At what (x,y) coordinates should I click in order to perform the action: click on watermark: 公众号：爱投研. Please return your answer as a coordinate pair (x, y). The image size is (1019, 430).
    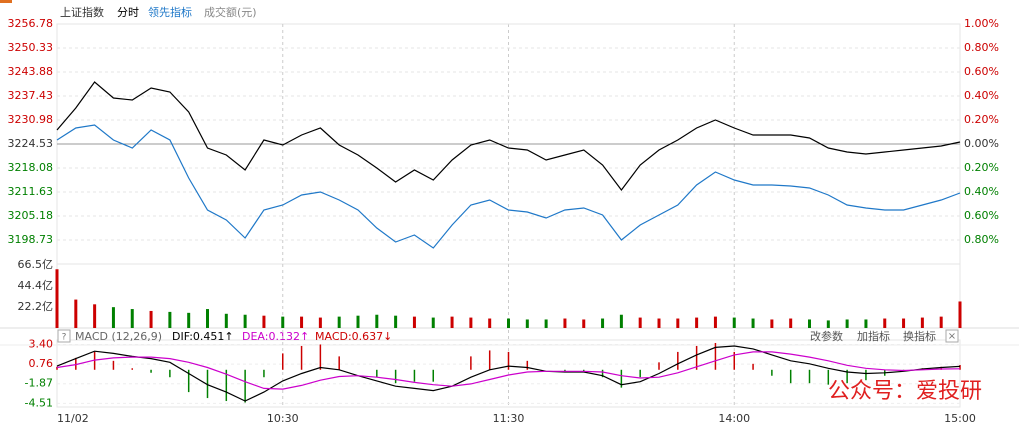
    Looking at the image, I should click on (905, 391).